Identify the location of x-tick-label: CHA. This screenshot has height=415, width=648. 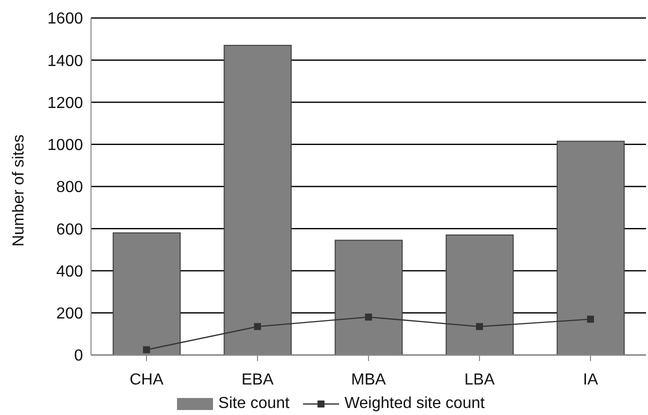
(147, 379).